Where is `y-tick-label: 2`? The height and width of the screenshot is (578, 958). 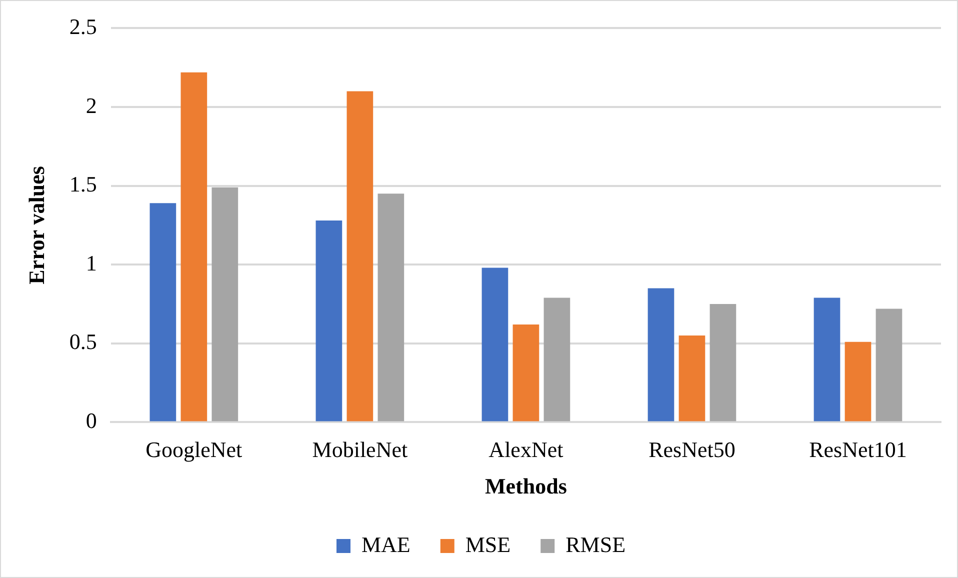
y-tick-label: 2 is located at coordinates (91, 105).